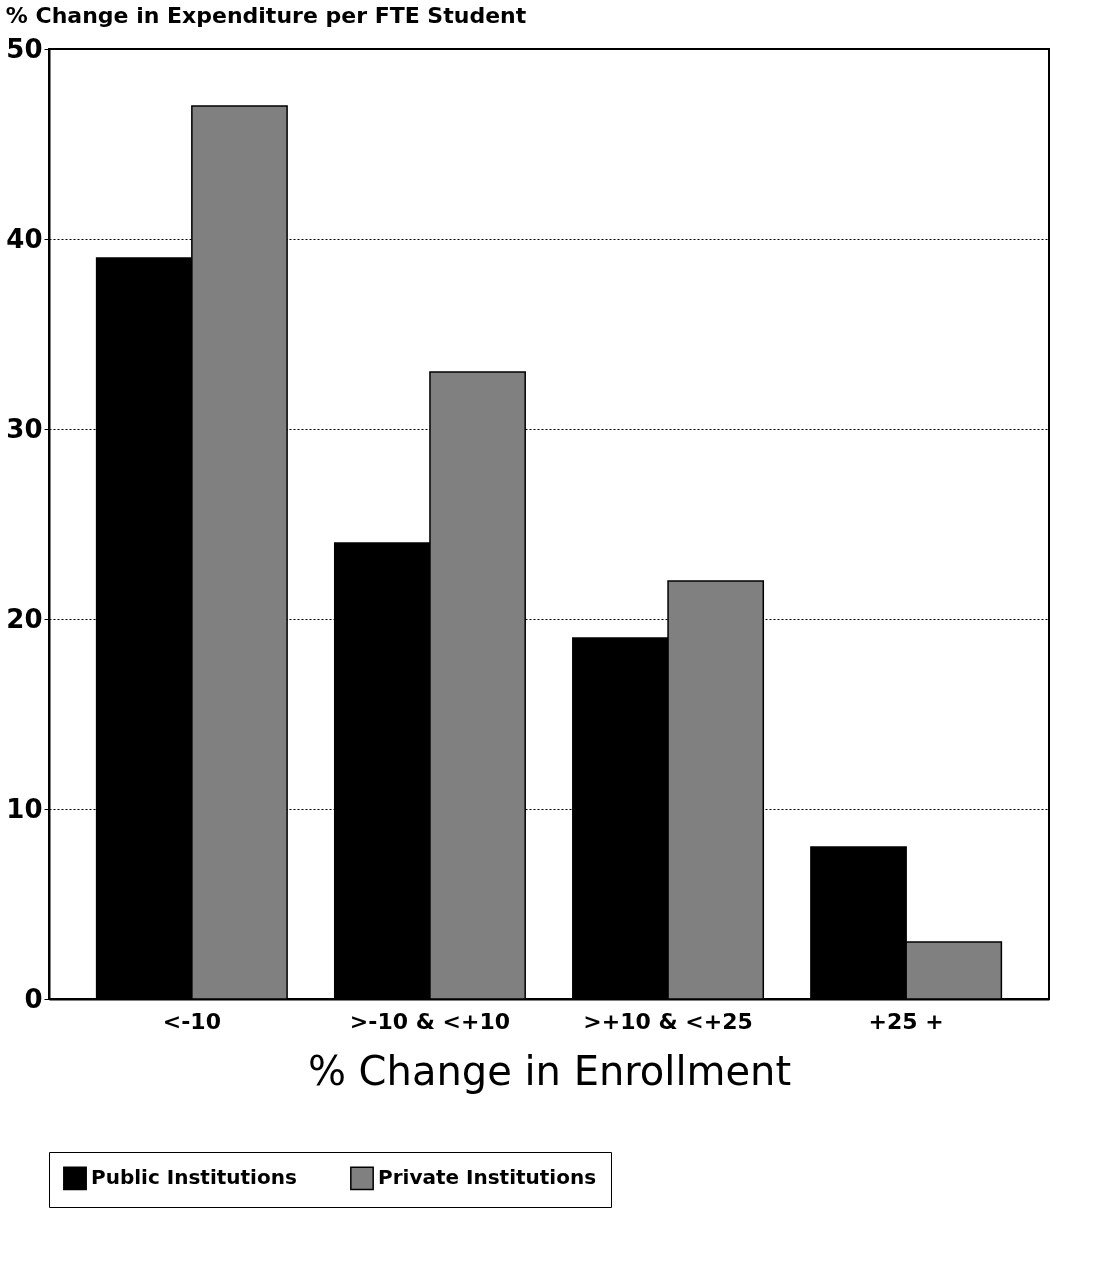 The height and width of the screenshot is (1287, 1100). Describe the element at coordinates (33, 998) in the screenshot. I see `y-tick-label: 0` at that location.